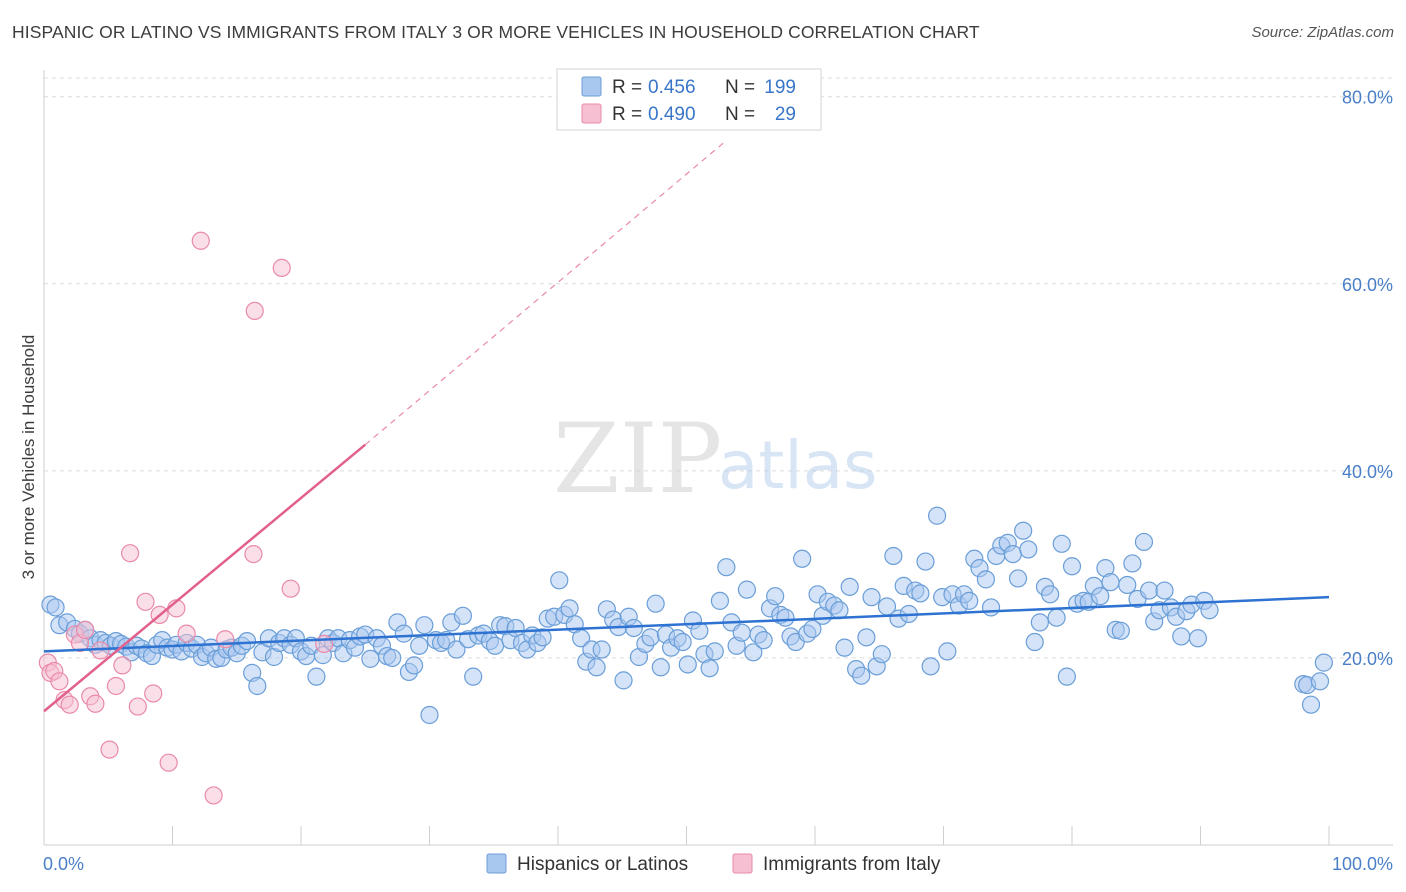  What do you see at coordinates (637, 459) in the screenshot?
I see `watermark-zip: ZIP` at bounding box center [637, 459].